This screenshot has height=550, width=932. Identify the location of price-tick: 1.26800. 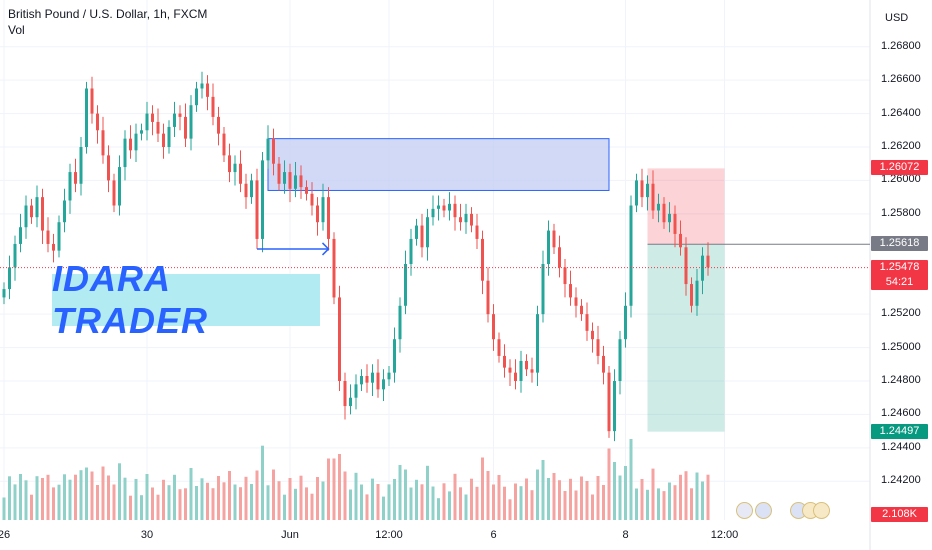
(901, 45).